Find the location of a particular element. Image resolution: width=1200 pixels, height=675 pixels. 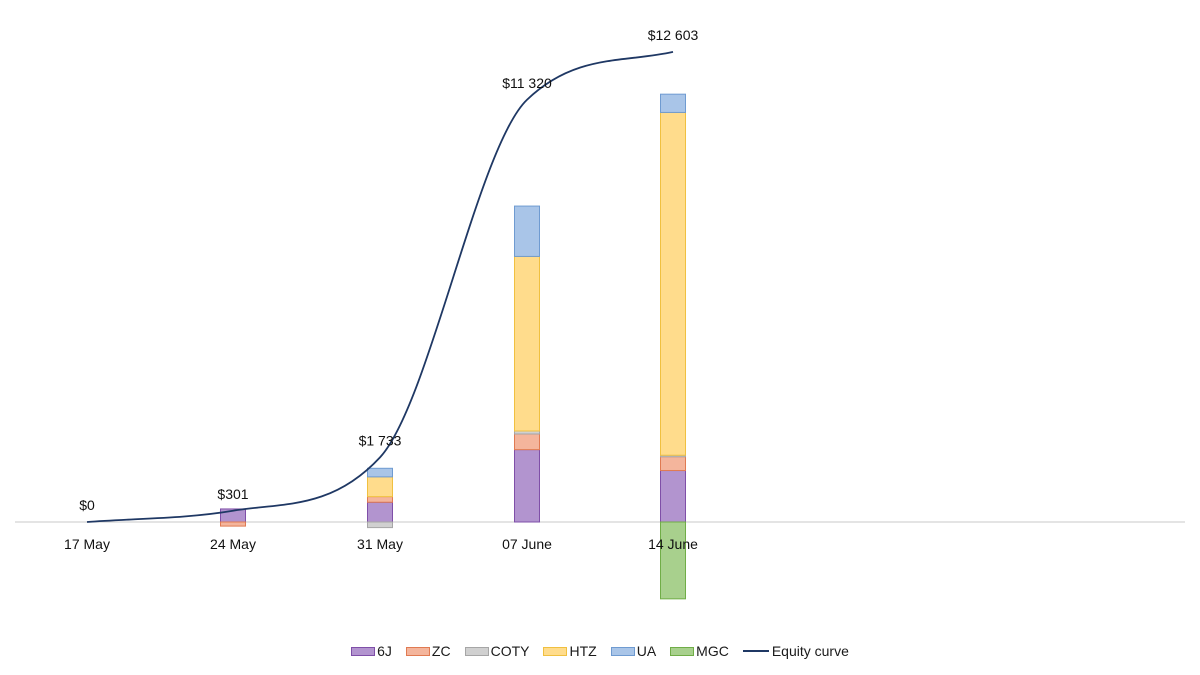

legend-label: HTZ is located at coordinates (583, 651).